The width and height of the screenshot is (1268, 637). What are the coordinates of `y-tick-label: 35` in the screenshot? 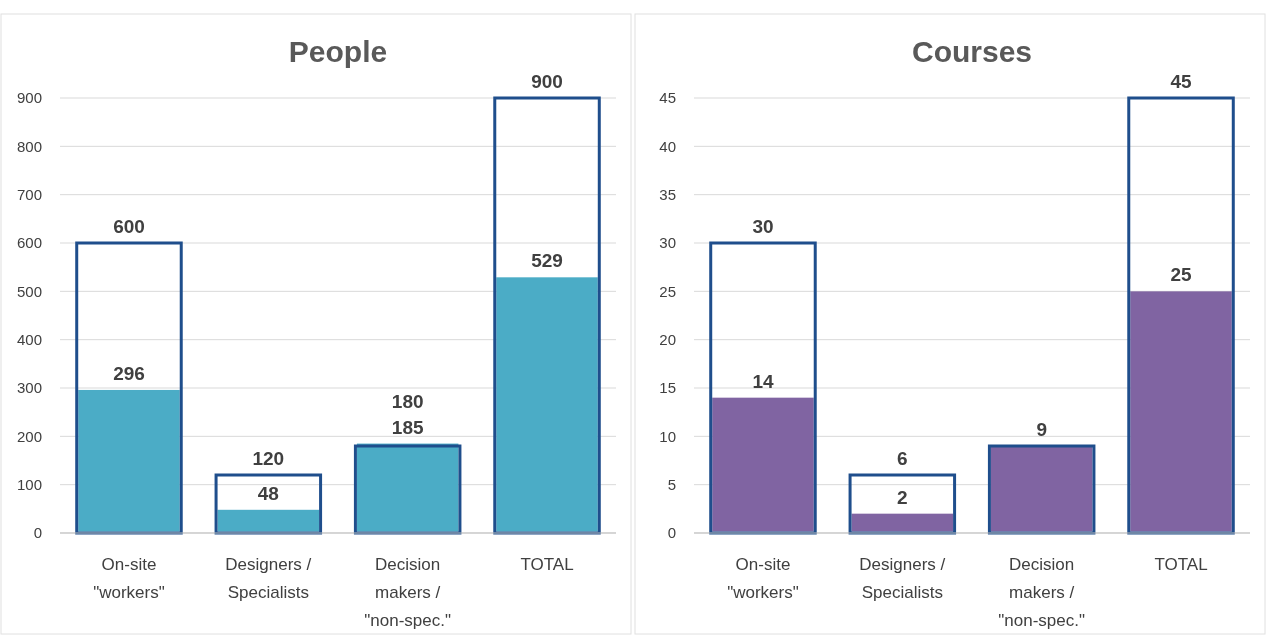 It's located at (667, 194).